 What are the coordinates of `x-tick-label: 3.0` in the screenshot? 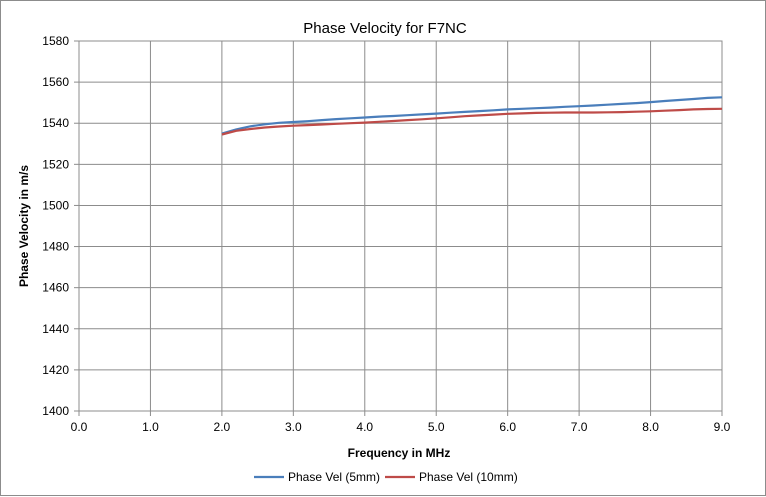 It's located at (293, 427).